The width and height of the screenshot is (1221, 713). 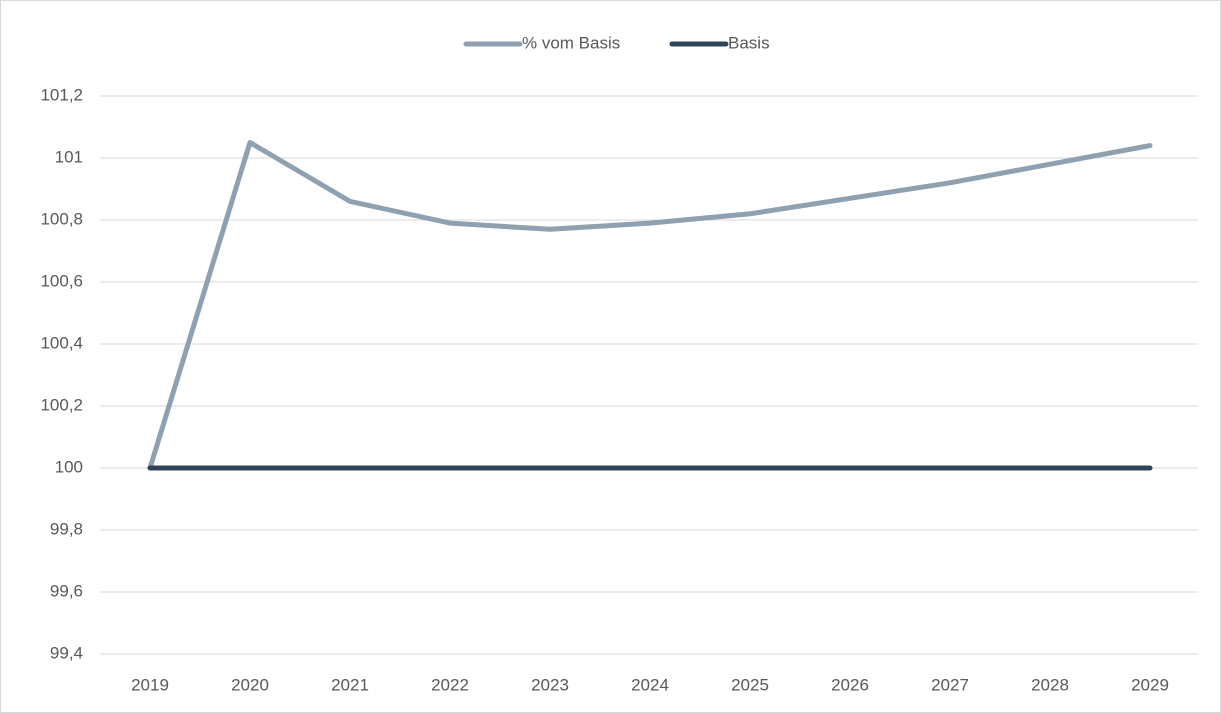 I want to click on y-tick-label: 100,2, so click(x=61, y=404).